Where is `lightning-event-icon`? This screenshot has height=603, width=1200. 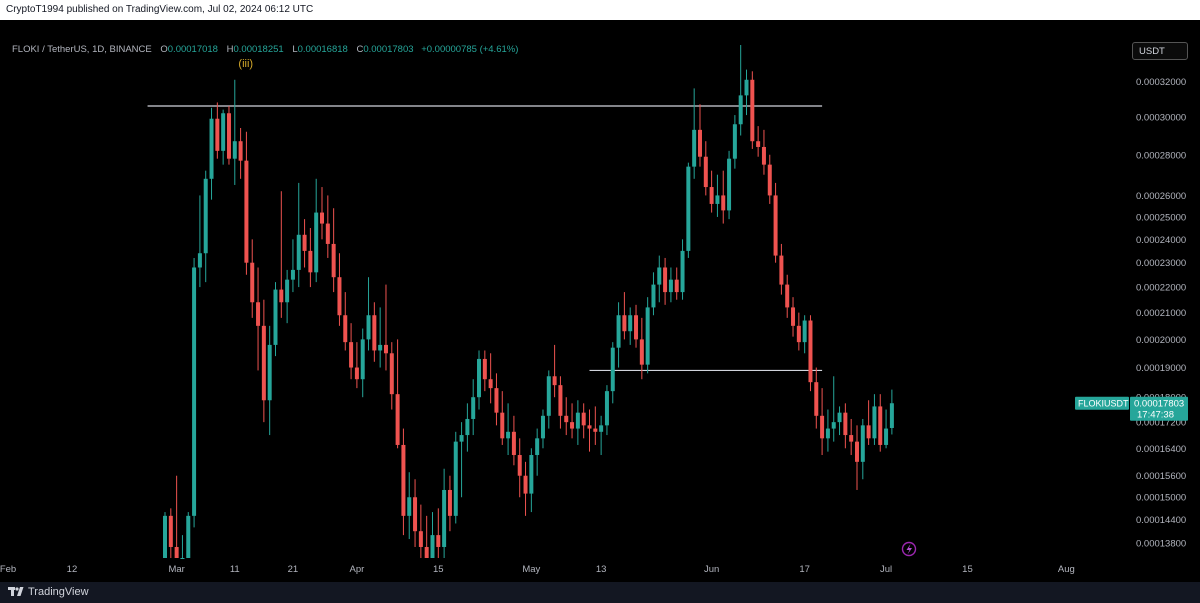
lightning-event-icon is located at coordinates (909, 549).